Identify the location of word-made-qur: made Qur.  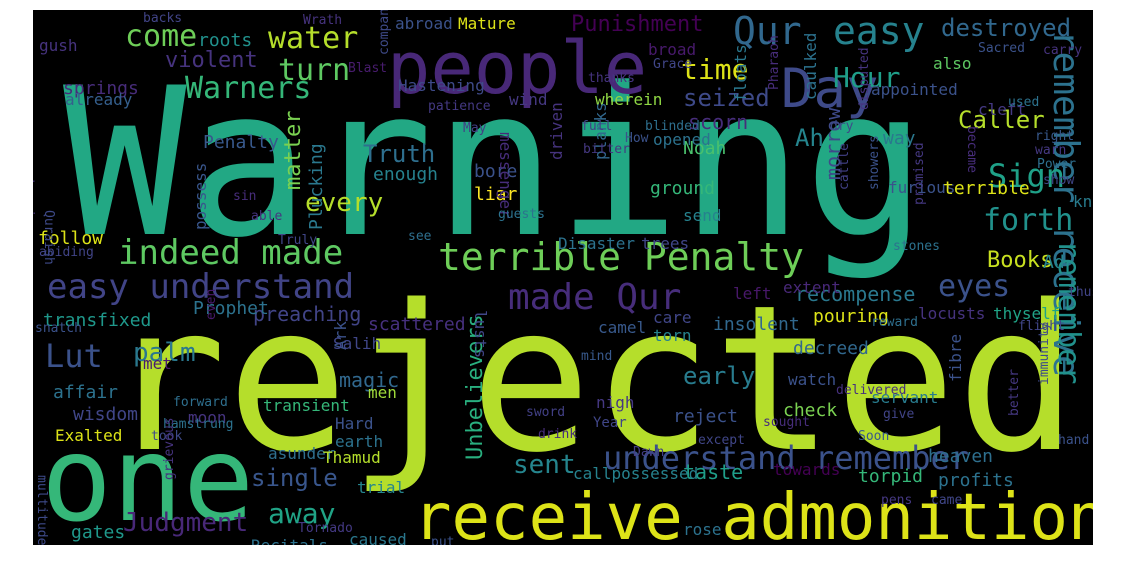
(595, 297).